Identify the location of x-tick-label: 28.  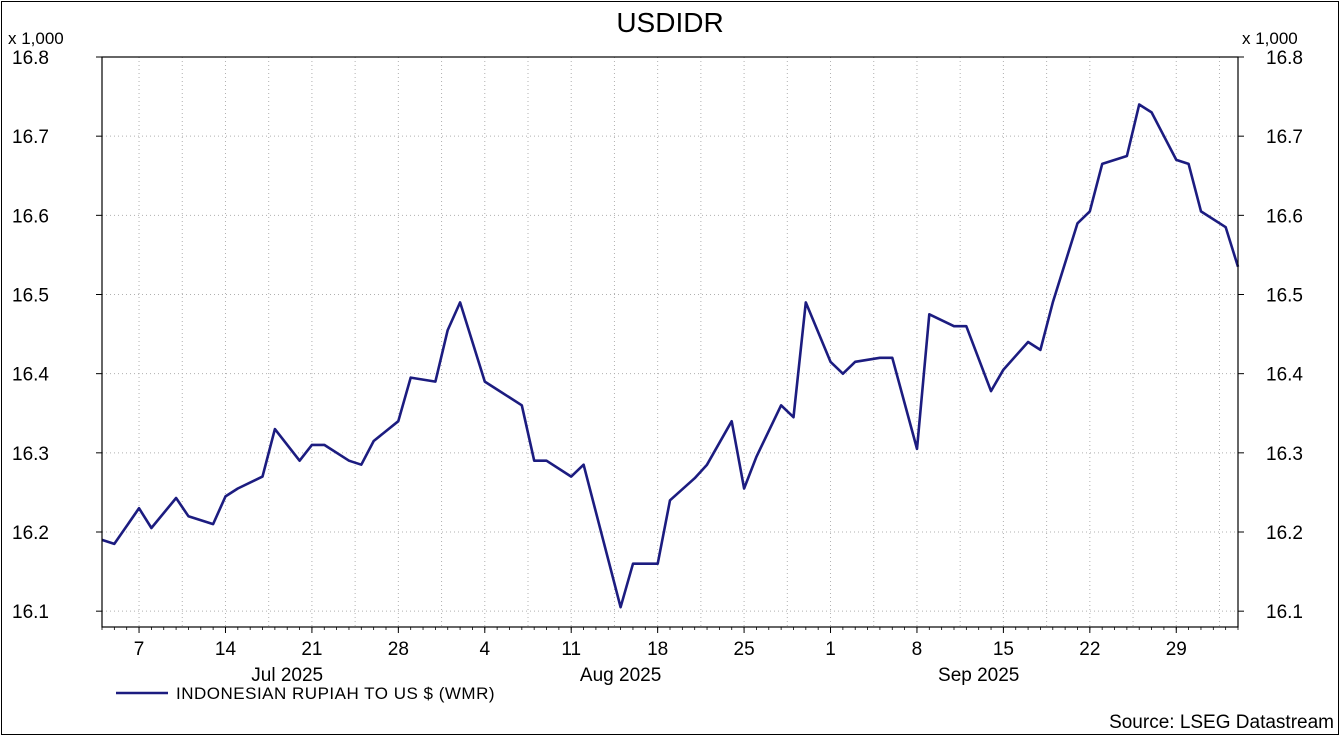
(398, 649).